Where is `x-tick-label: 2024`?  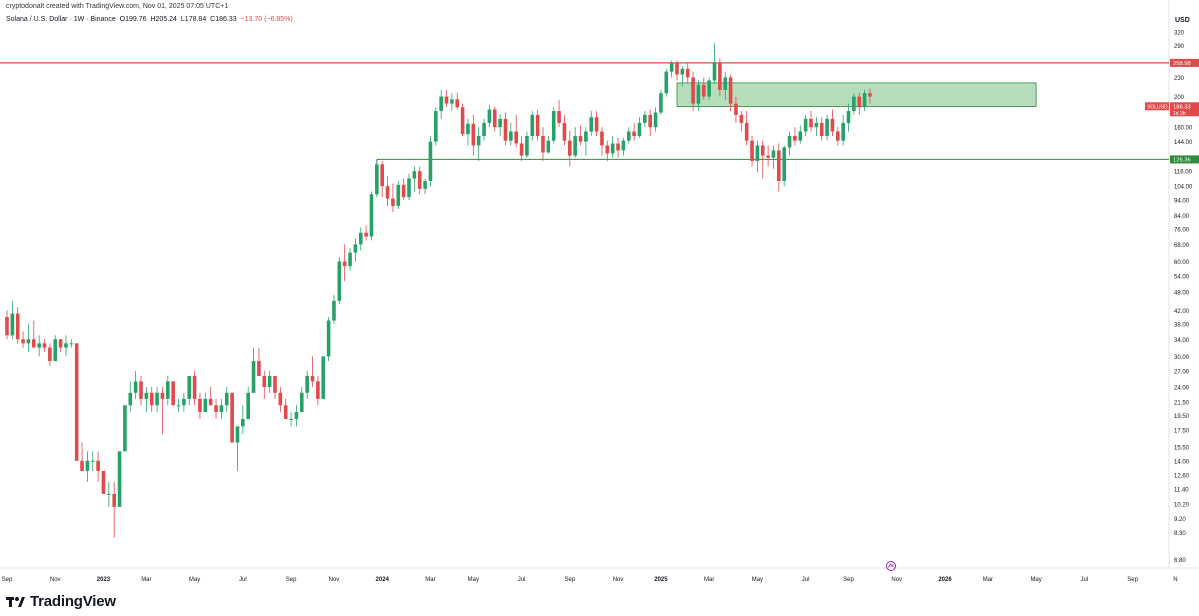 x-tick-label: 2024 is located at coordinates (383, 580).